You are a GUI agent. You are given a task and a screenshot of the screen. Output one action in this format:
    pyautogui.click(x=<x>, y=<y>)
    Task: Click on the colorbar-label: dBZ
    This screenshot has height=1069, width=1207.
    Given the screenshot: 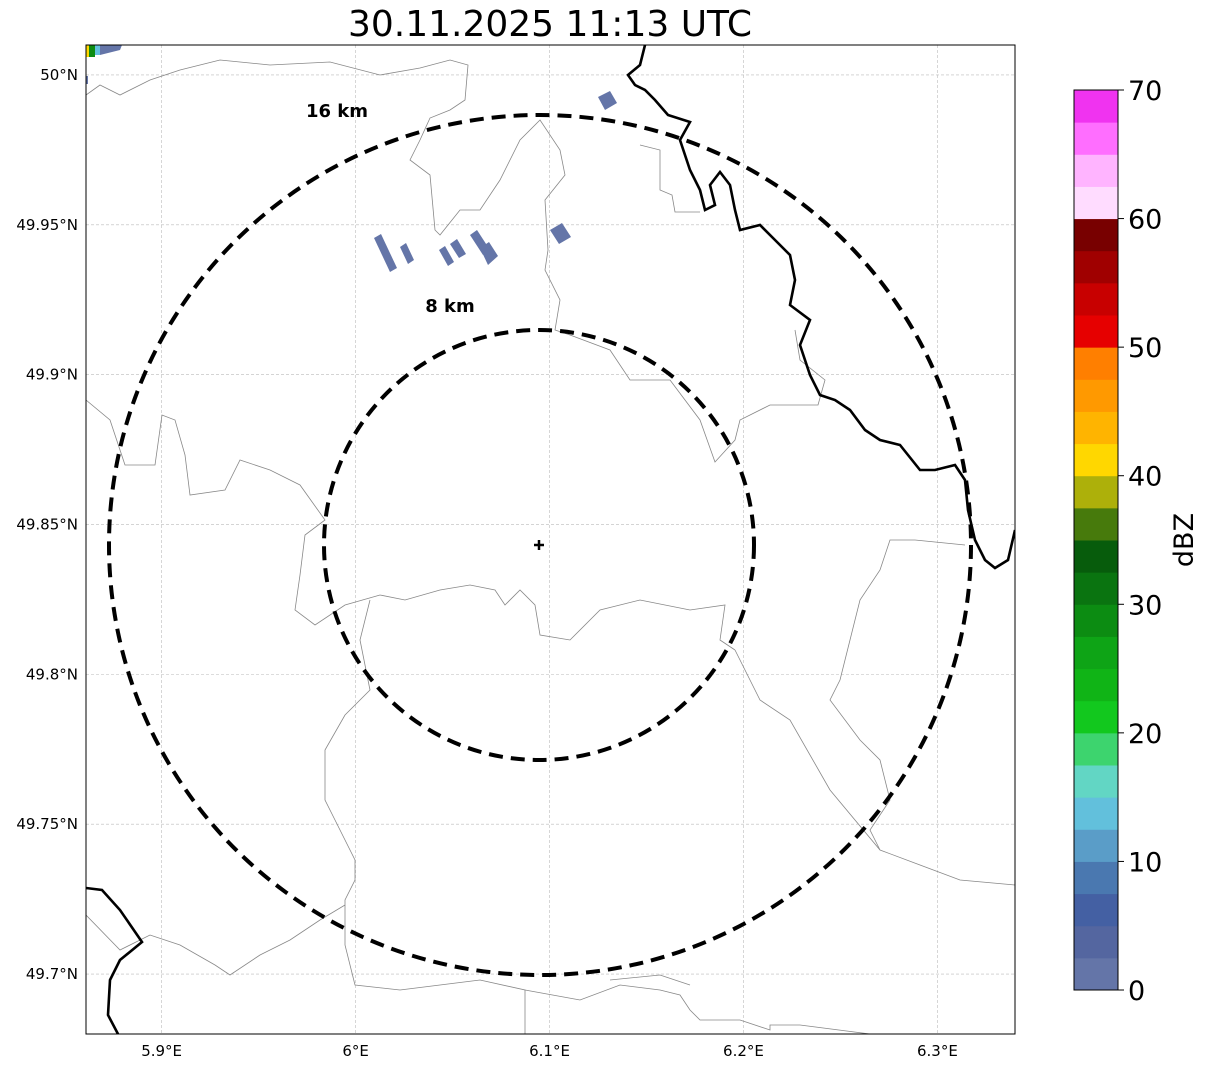 What is the action you would take?
    pyautogui.click(x=1184, y=540)
    